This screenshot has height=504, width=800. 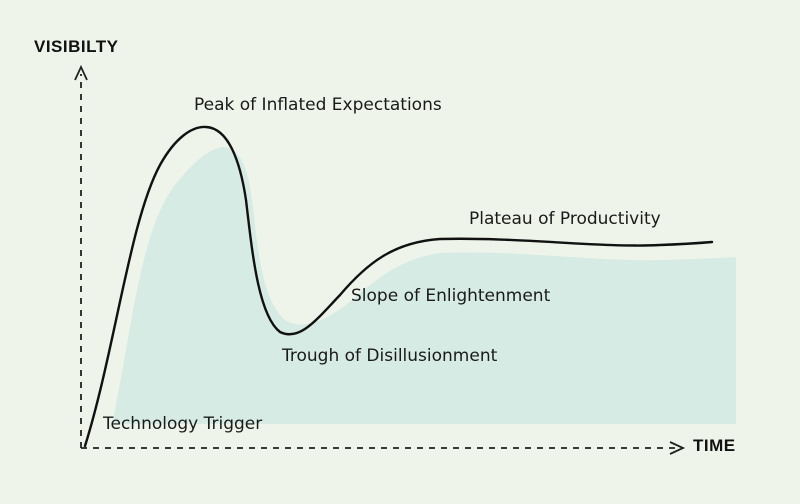 What do you see at coordinates (318, 105) in the screenshot?
I see `phase-label-peak-of-inflated-expectations: Peak of Inflated Expectations` at bounding box center [318, 105].